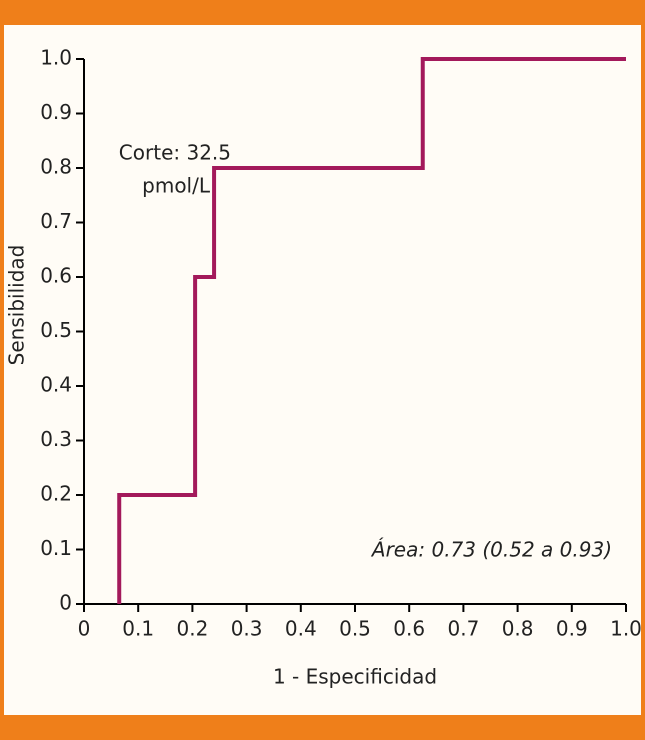 This screenshot has height=740, width=645. What do you see at coordinates (192, 629) in the screenshot?
I see `x-tick-label: 0.2` at bounding box center [192, 629].